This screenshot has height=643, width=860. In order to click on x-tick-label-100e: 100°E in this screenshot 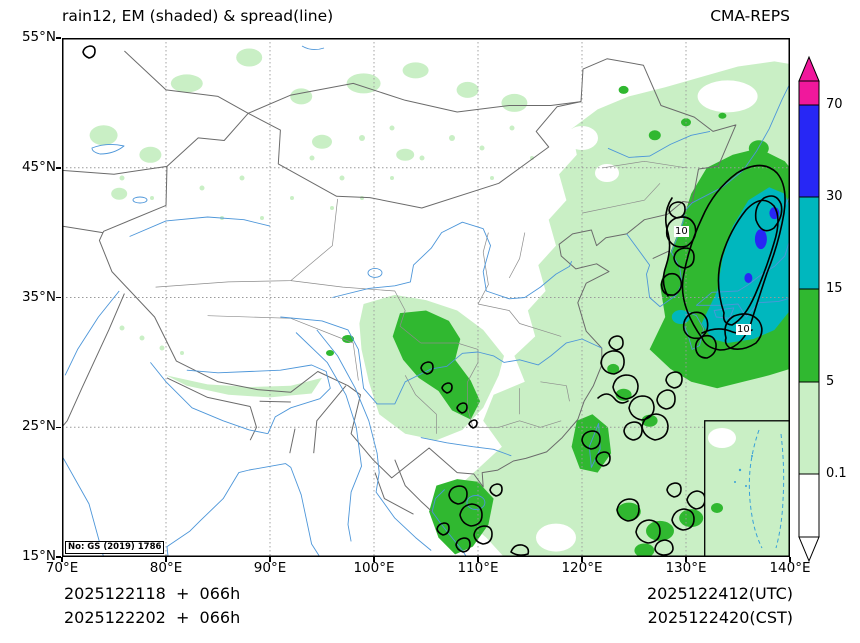, I will do `click(374, 568)`.